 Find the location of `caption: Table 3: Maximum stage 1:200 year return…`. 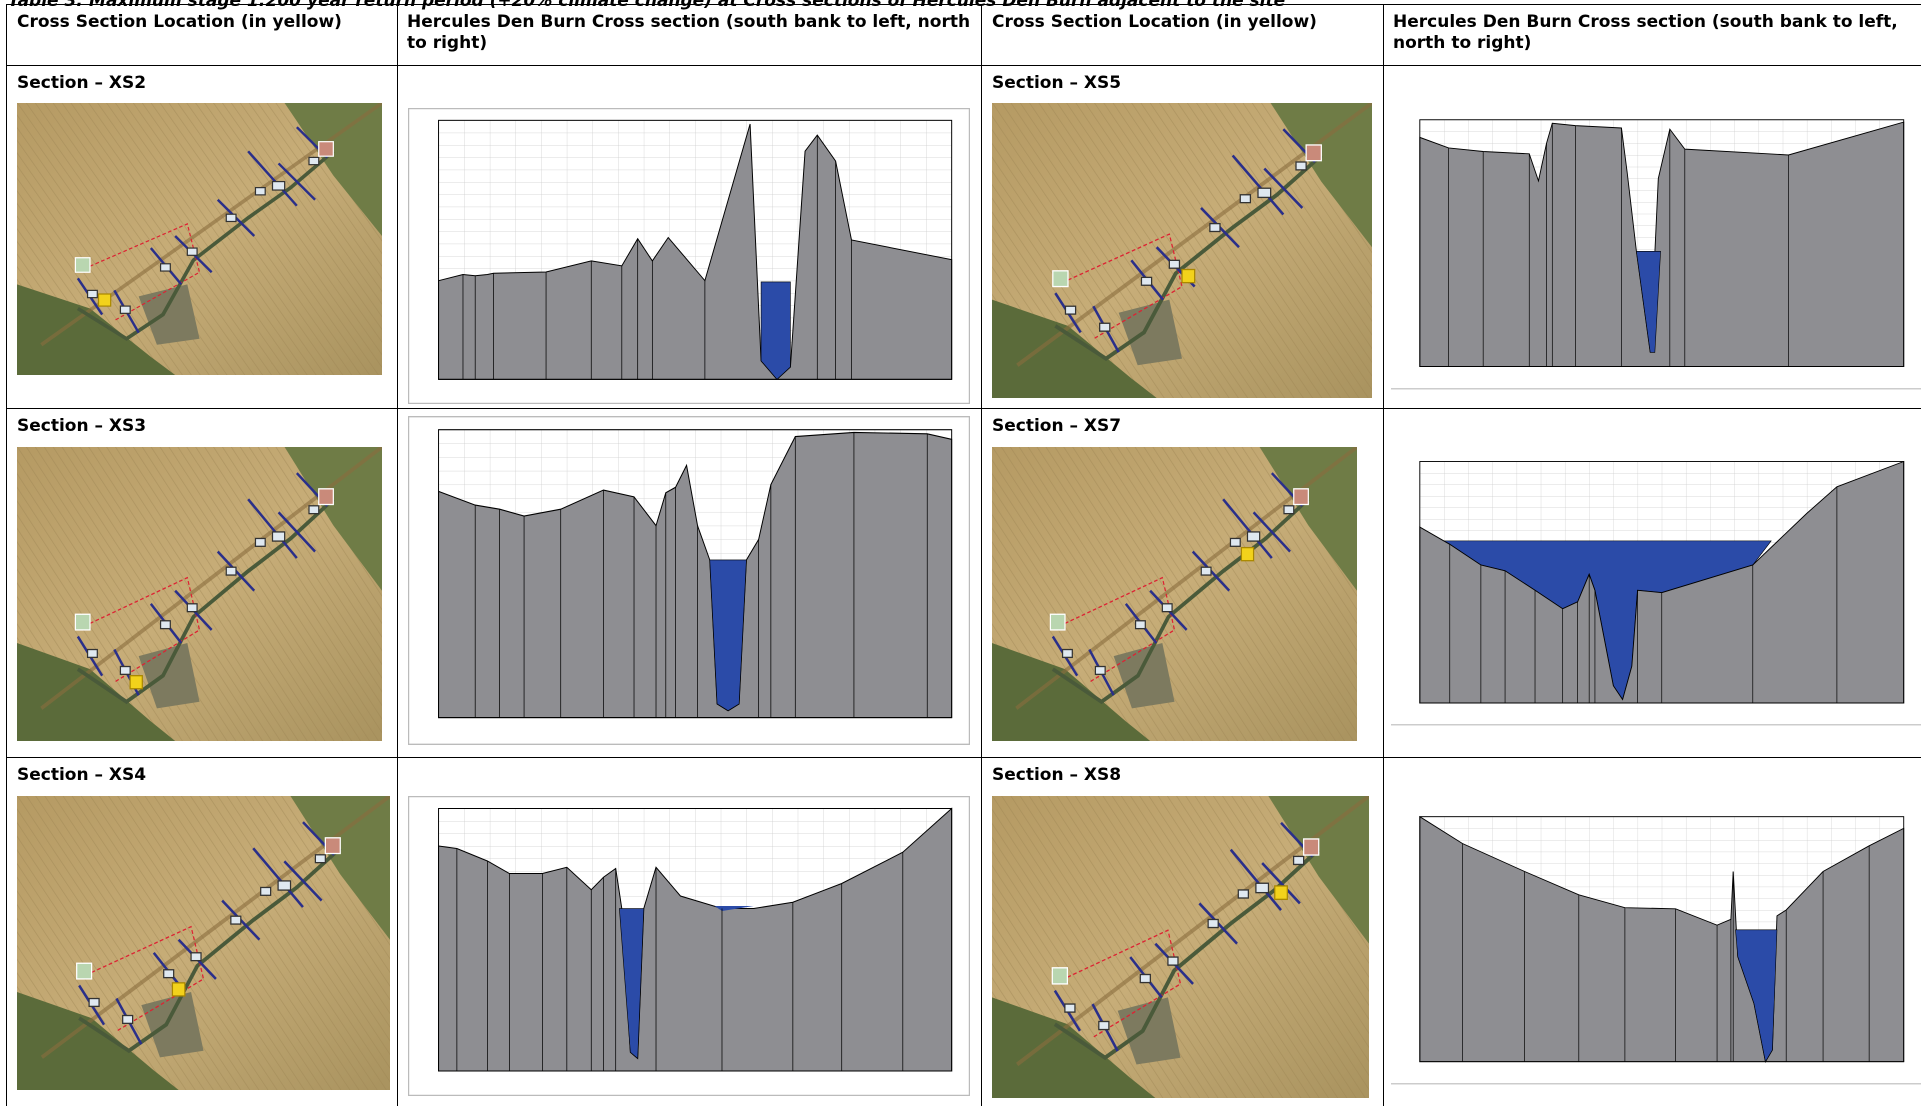

caption: Table 3: Maximum stage 1:200 year return… is located at coordinates (647, 5).